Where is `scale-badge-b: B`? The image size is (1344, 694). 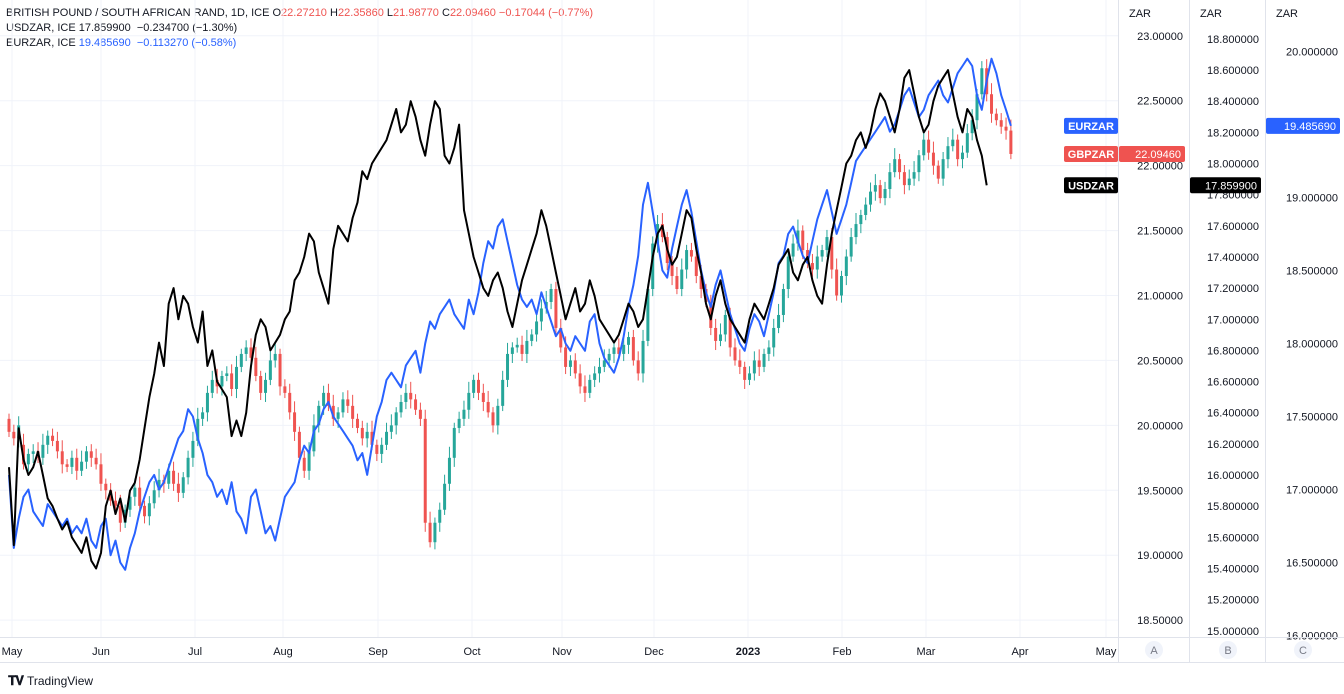
scale-badge-b: B is located at coordinates (1228, 650).